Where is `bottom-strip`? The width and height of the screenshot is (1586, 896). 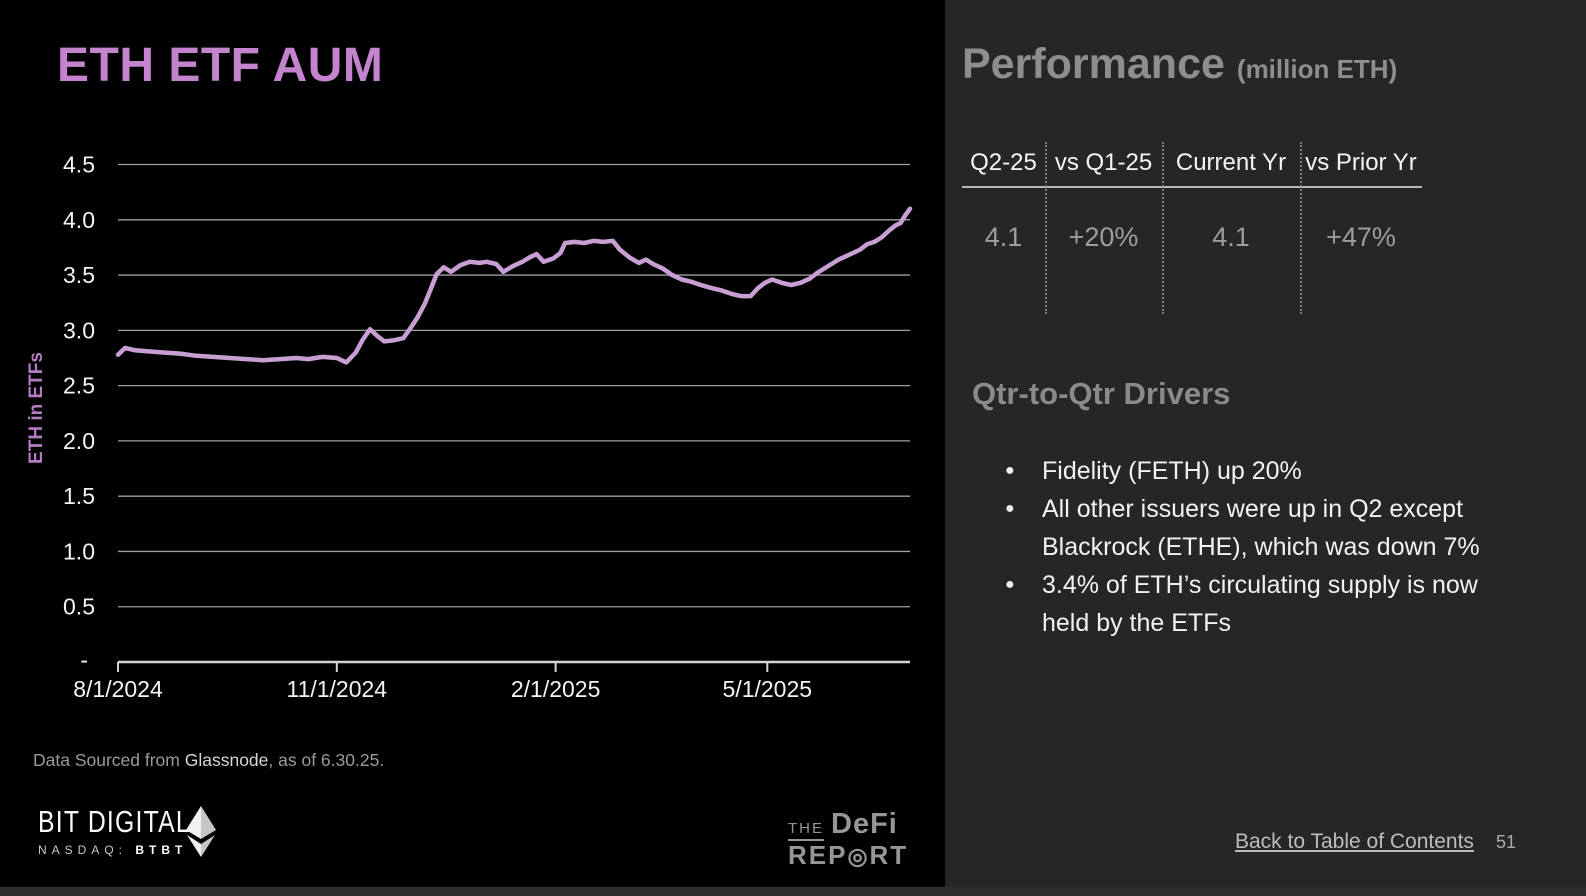 bottom-strip is located at coordinates (793, 891).